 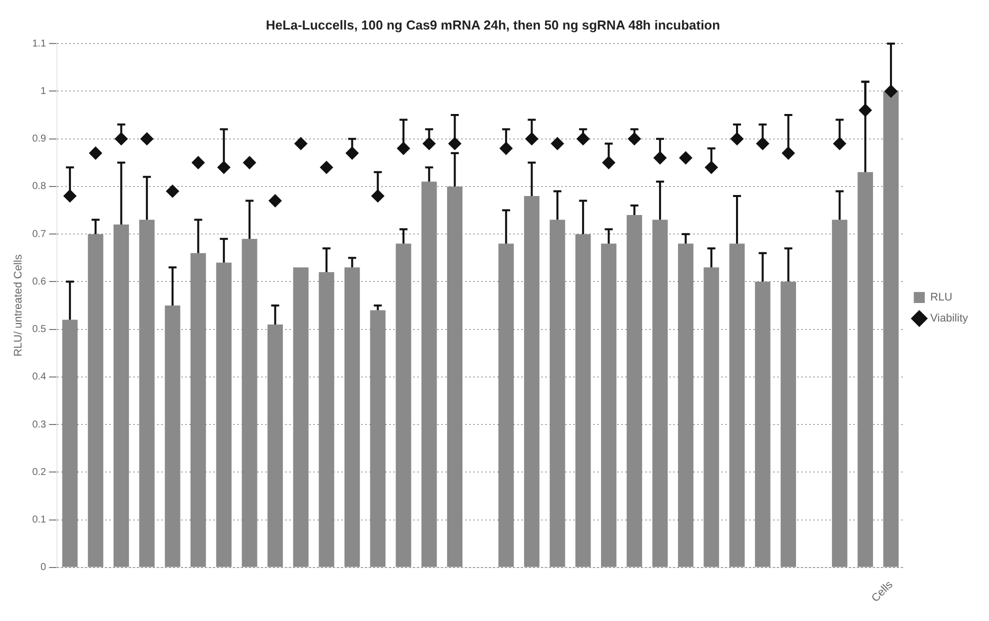 What do you see at coordinates (39, 139) in the screenshot?
I see `y-tick-label: 0.9` at bounding box center [39, 139].